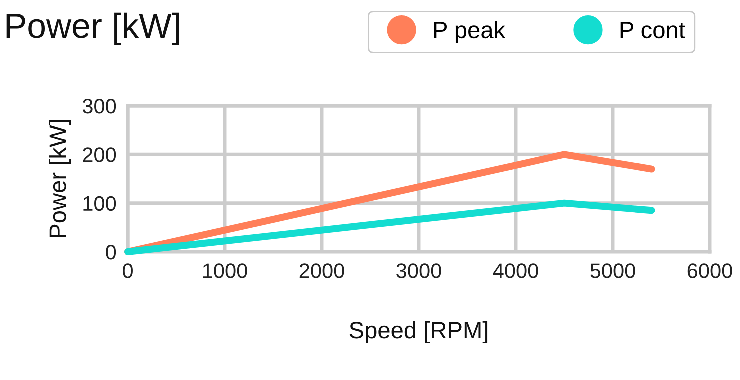  What do you see at coordinates (225, 271) in the screenshot?
I see `x-tick-label: 1000` at bounding box center [225, 271].